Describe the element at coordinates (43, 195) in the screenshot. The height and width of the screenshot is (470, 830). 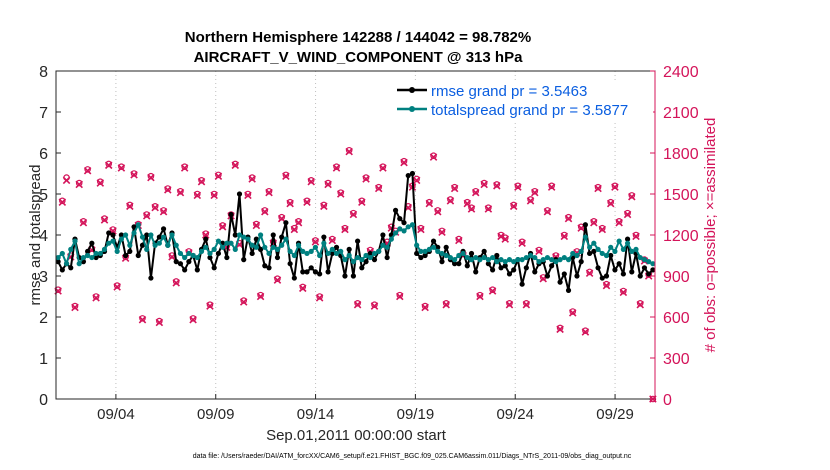
I see `y-tick-label-left: 5` at that location.